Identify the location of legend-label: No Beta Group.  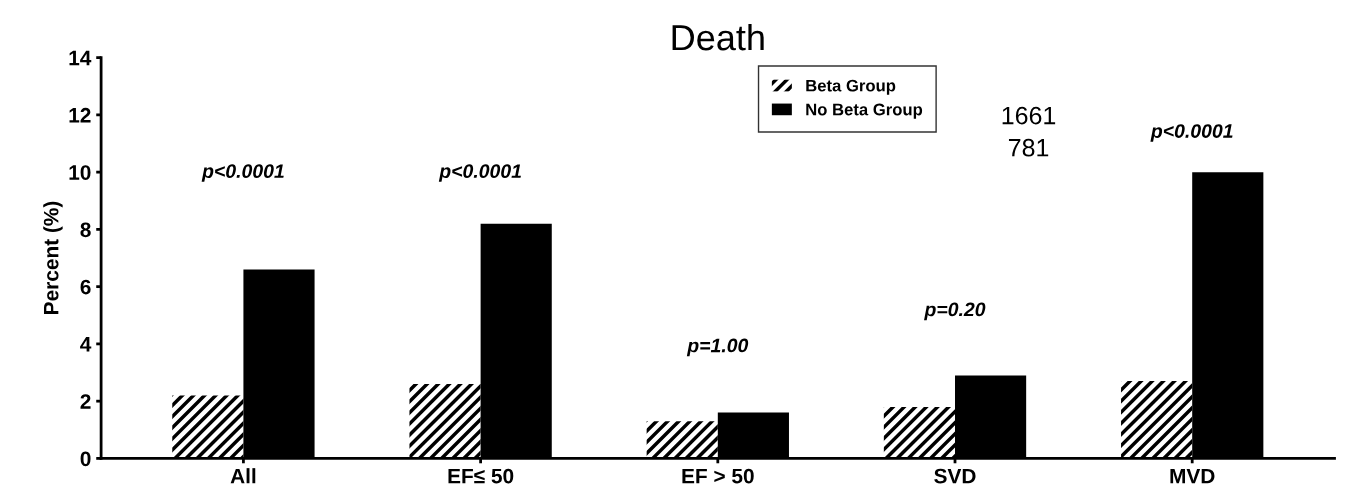
(864, 111).